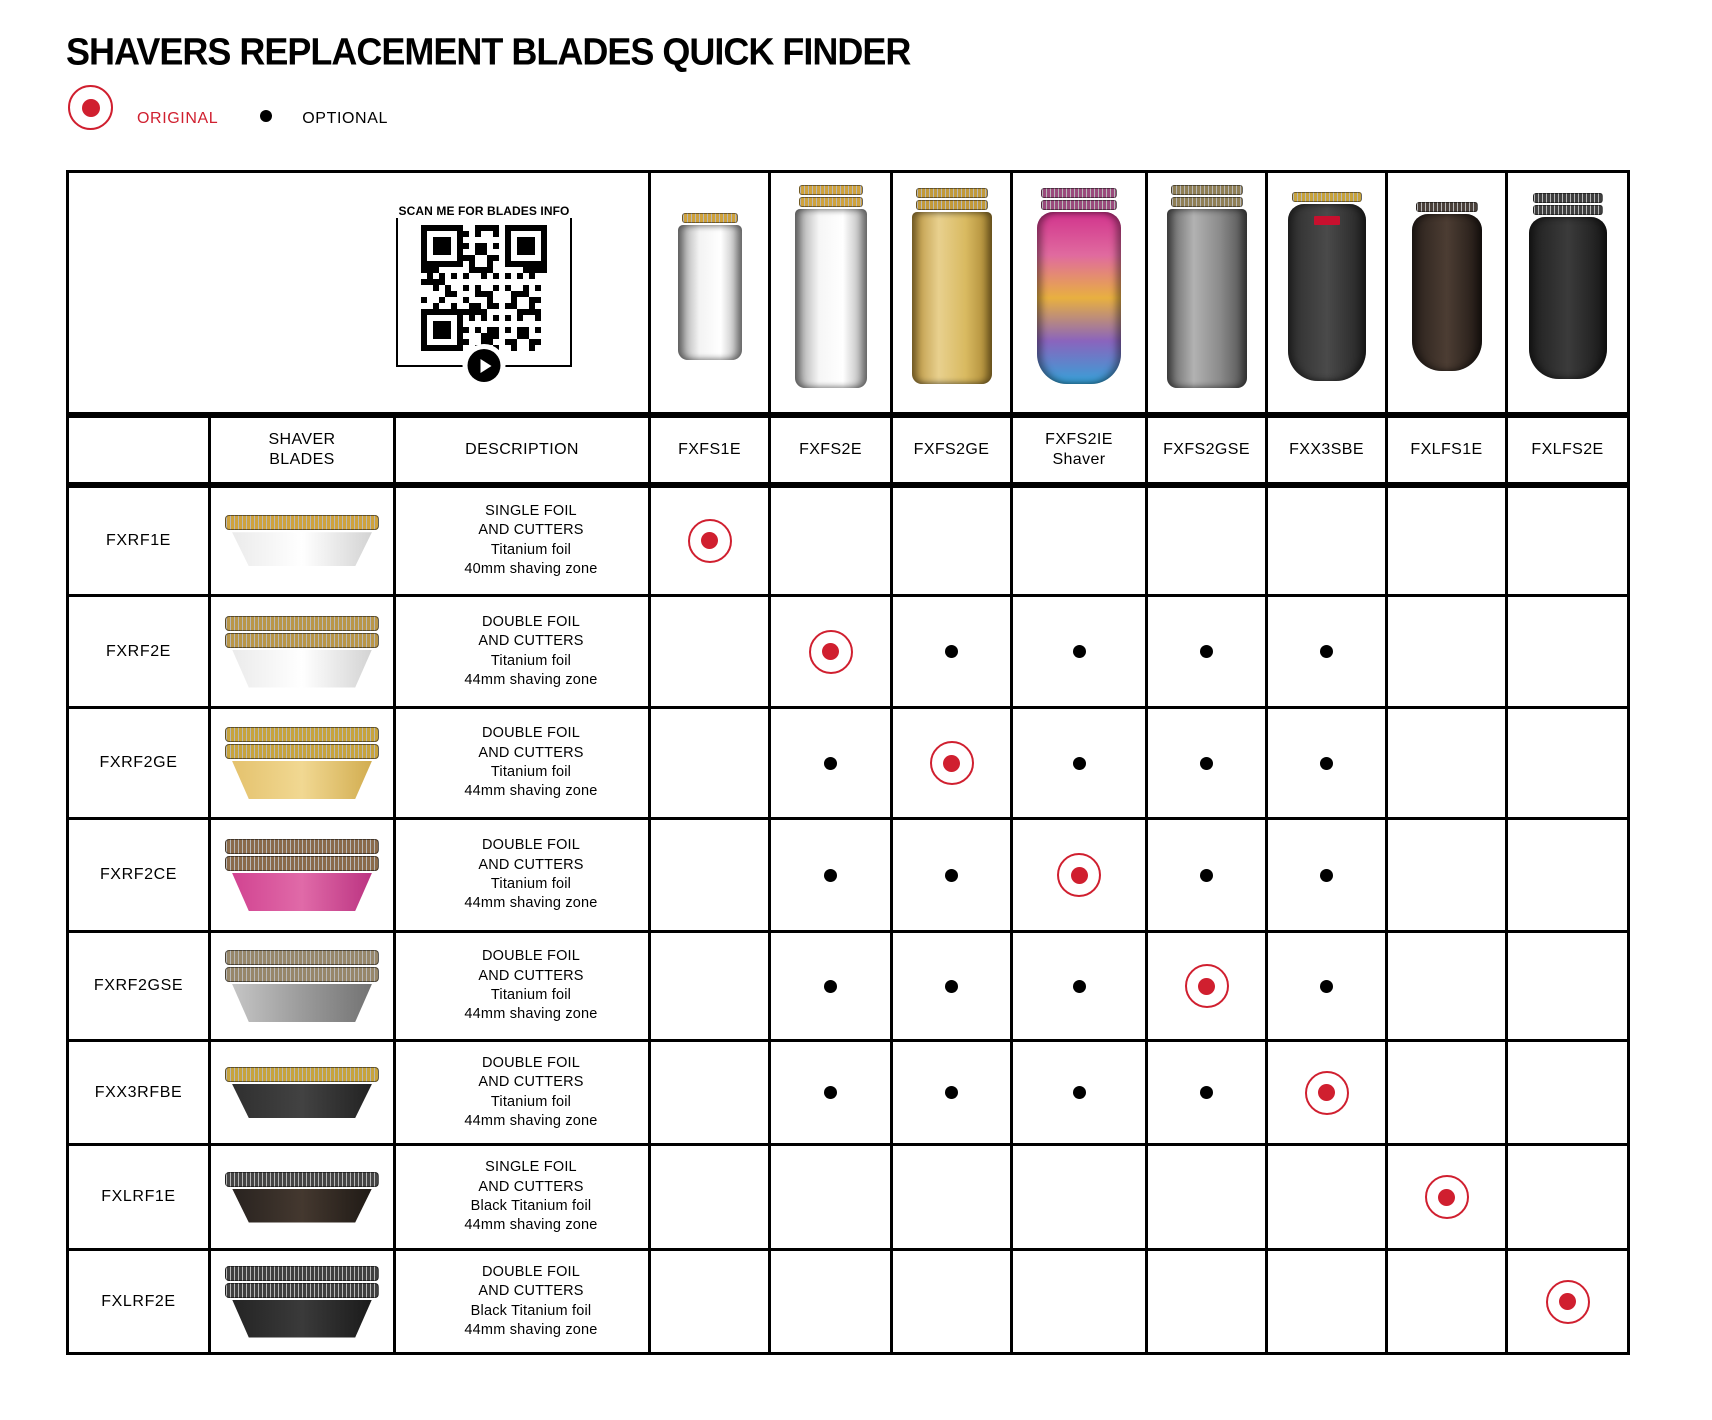 The image size is (1712, 1420). What do you see at coordinates (1206, 1092) in the screenshot?
I see `mark-cell-FXX3RFBE-FXFS2GSE` at bounding box center [1206, 1092].